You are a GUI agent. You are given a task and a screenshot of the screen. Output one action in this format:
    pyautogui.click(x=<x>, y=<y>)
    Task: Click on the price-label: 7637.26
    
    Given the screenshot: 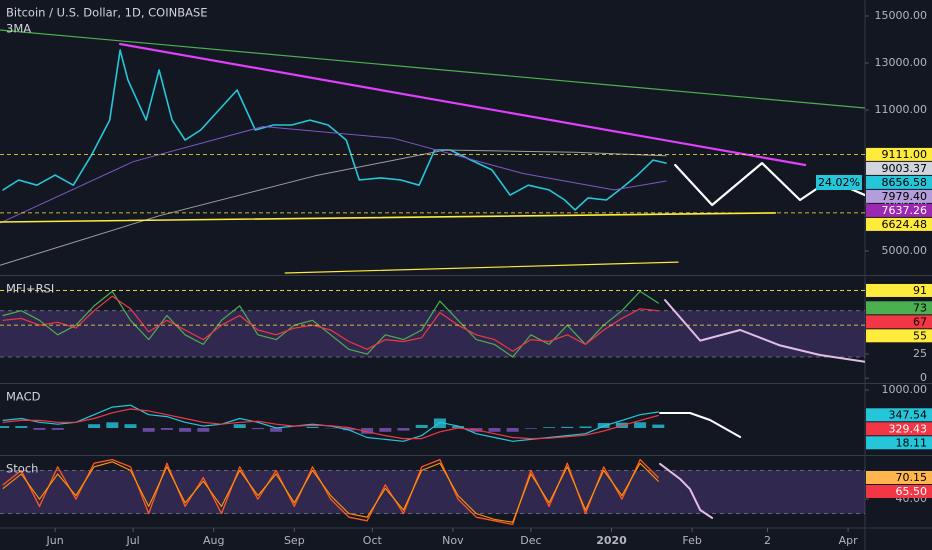 What is the action you would take?
    pyautogui.click(x=905, y=210)
    